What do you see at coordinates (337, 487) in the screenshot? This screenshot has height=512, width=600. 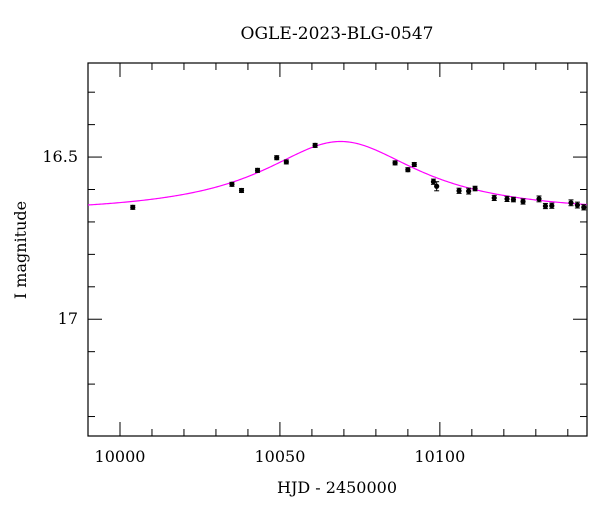 I see `x-axis-title: HJD - 2450000` at bounding box center [337, 487].